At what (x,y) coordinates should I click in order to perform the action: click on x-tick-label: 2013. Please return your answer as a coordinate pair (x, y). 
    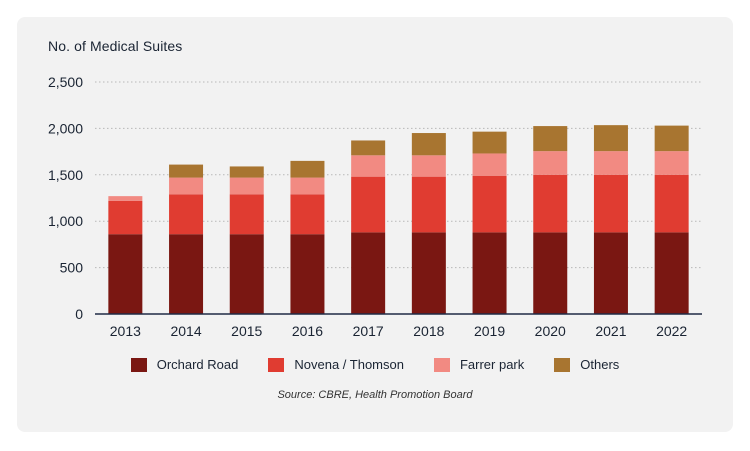
    Looking at the image, I should click on (125, 331).